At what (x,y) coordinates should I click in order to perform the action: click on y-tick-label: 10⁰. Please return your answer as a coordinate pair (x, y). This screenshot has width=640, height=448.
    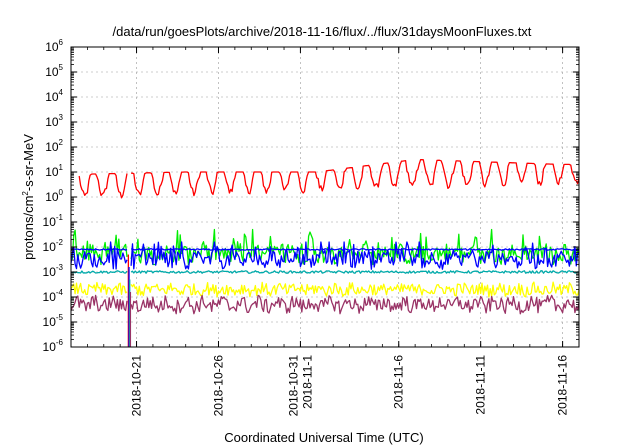
    Looking at the image, I should click on (54, 196).